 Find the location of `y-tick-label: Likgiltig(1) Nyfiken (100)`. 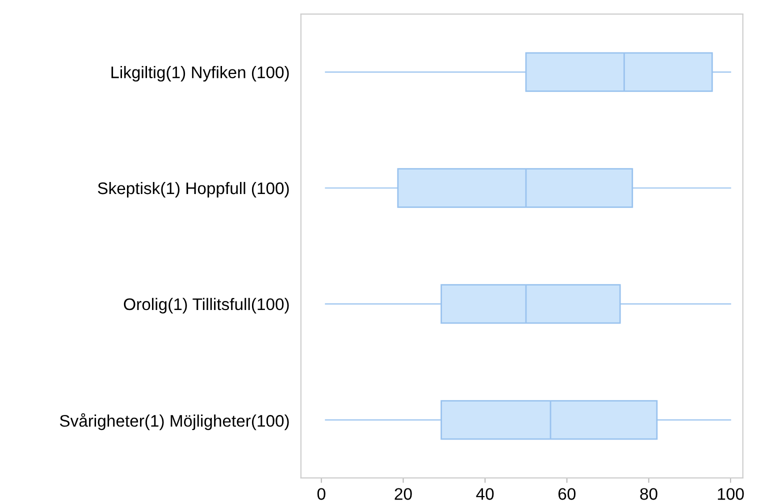

y-tick-label: Likgiltig(1) Nyfiken (100) is located at coordinates (200, 74).